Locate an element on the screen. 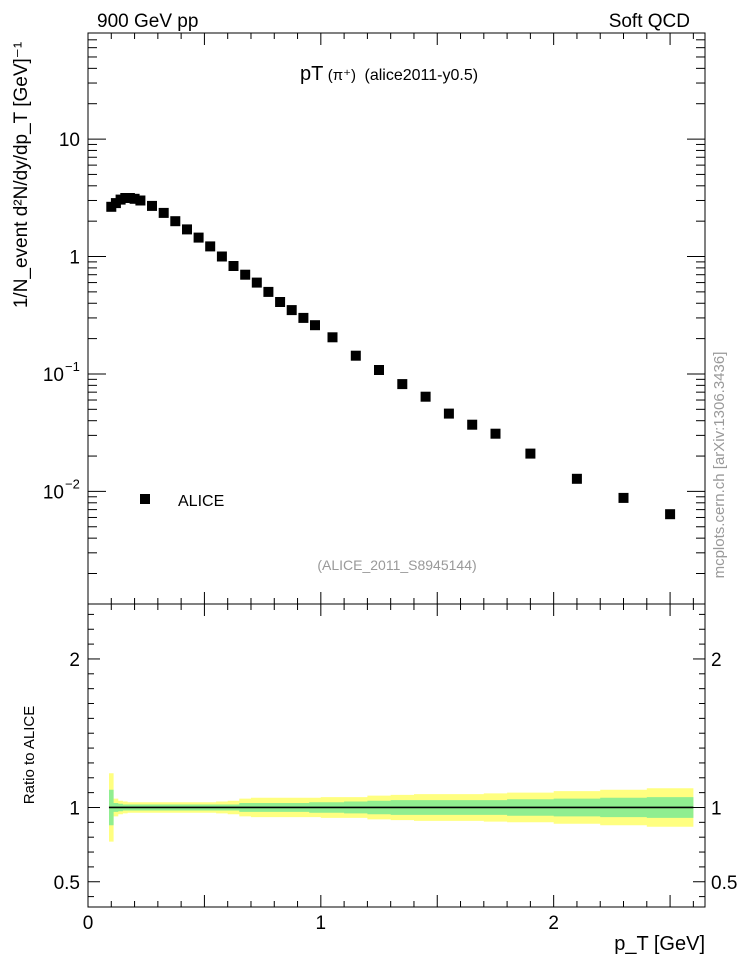 The height and width of the screenshot is (972, 746). x-tick-label: 2 is located at coordinates (553, 923).